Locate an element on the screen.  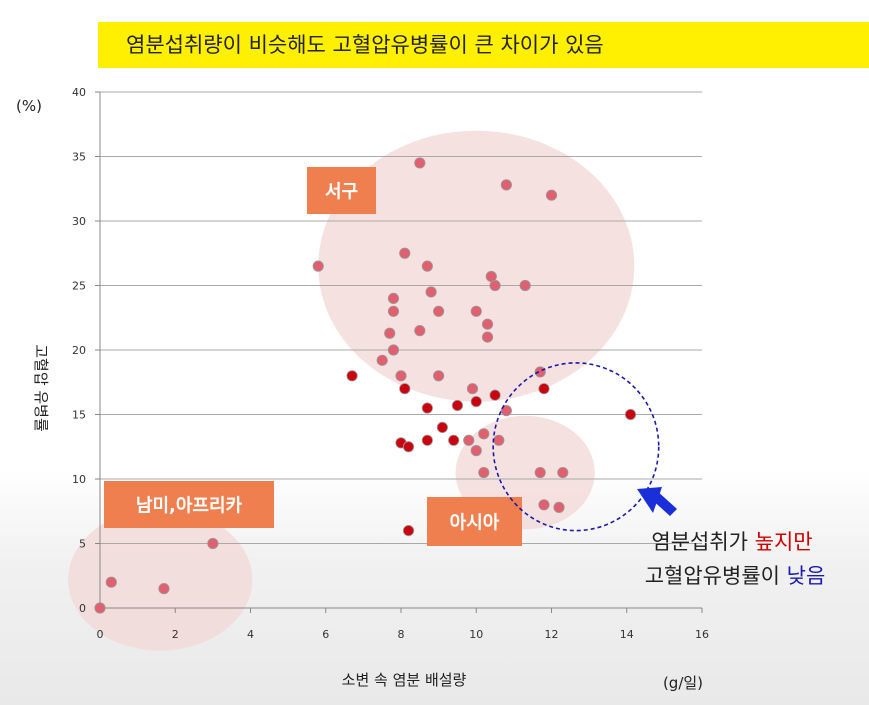
y-tick-label: 30 is located at coordinates (79, 221).